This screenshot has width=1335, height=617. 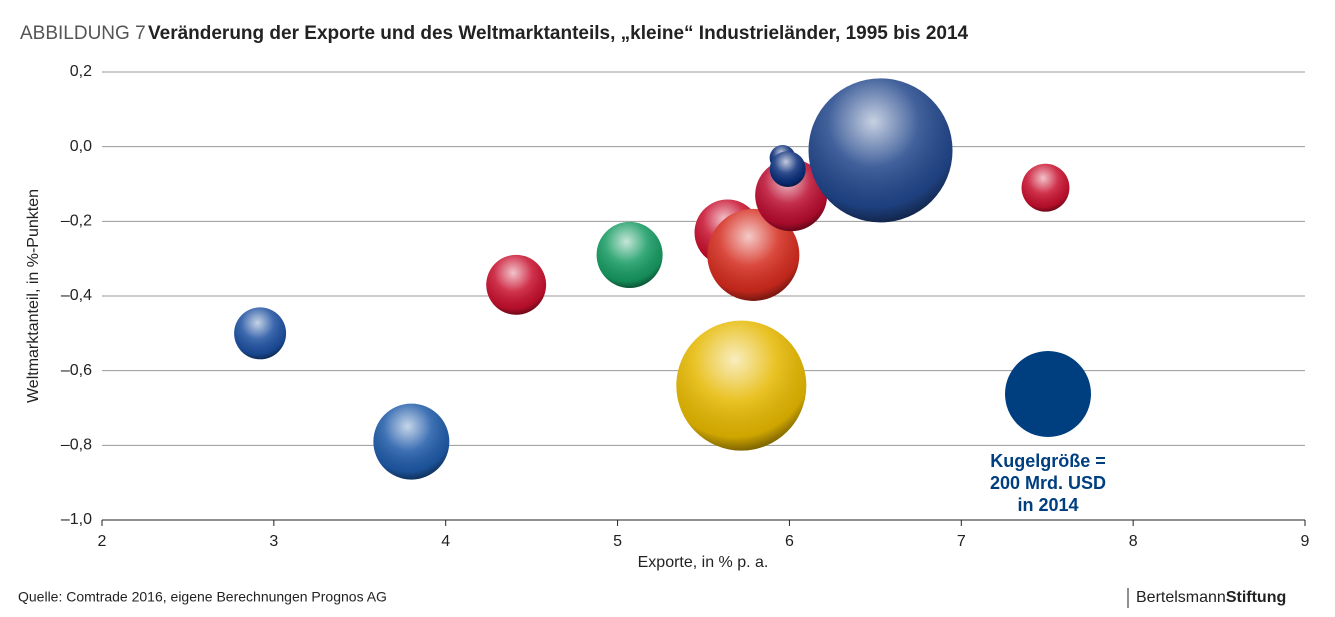 I want to click on y-axis-label: Weltmarktanteil, in %-Punkten, so click(x=33, y=296).